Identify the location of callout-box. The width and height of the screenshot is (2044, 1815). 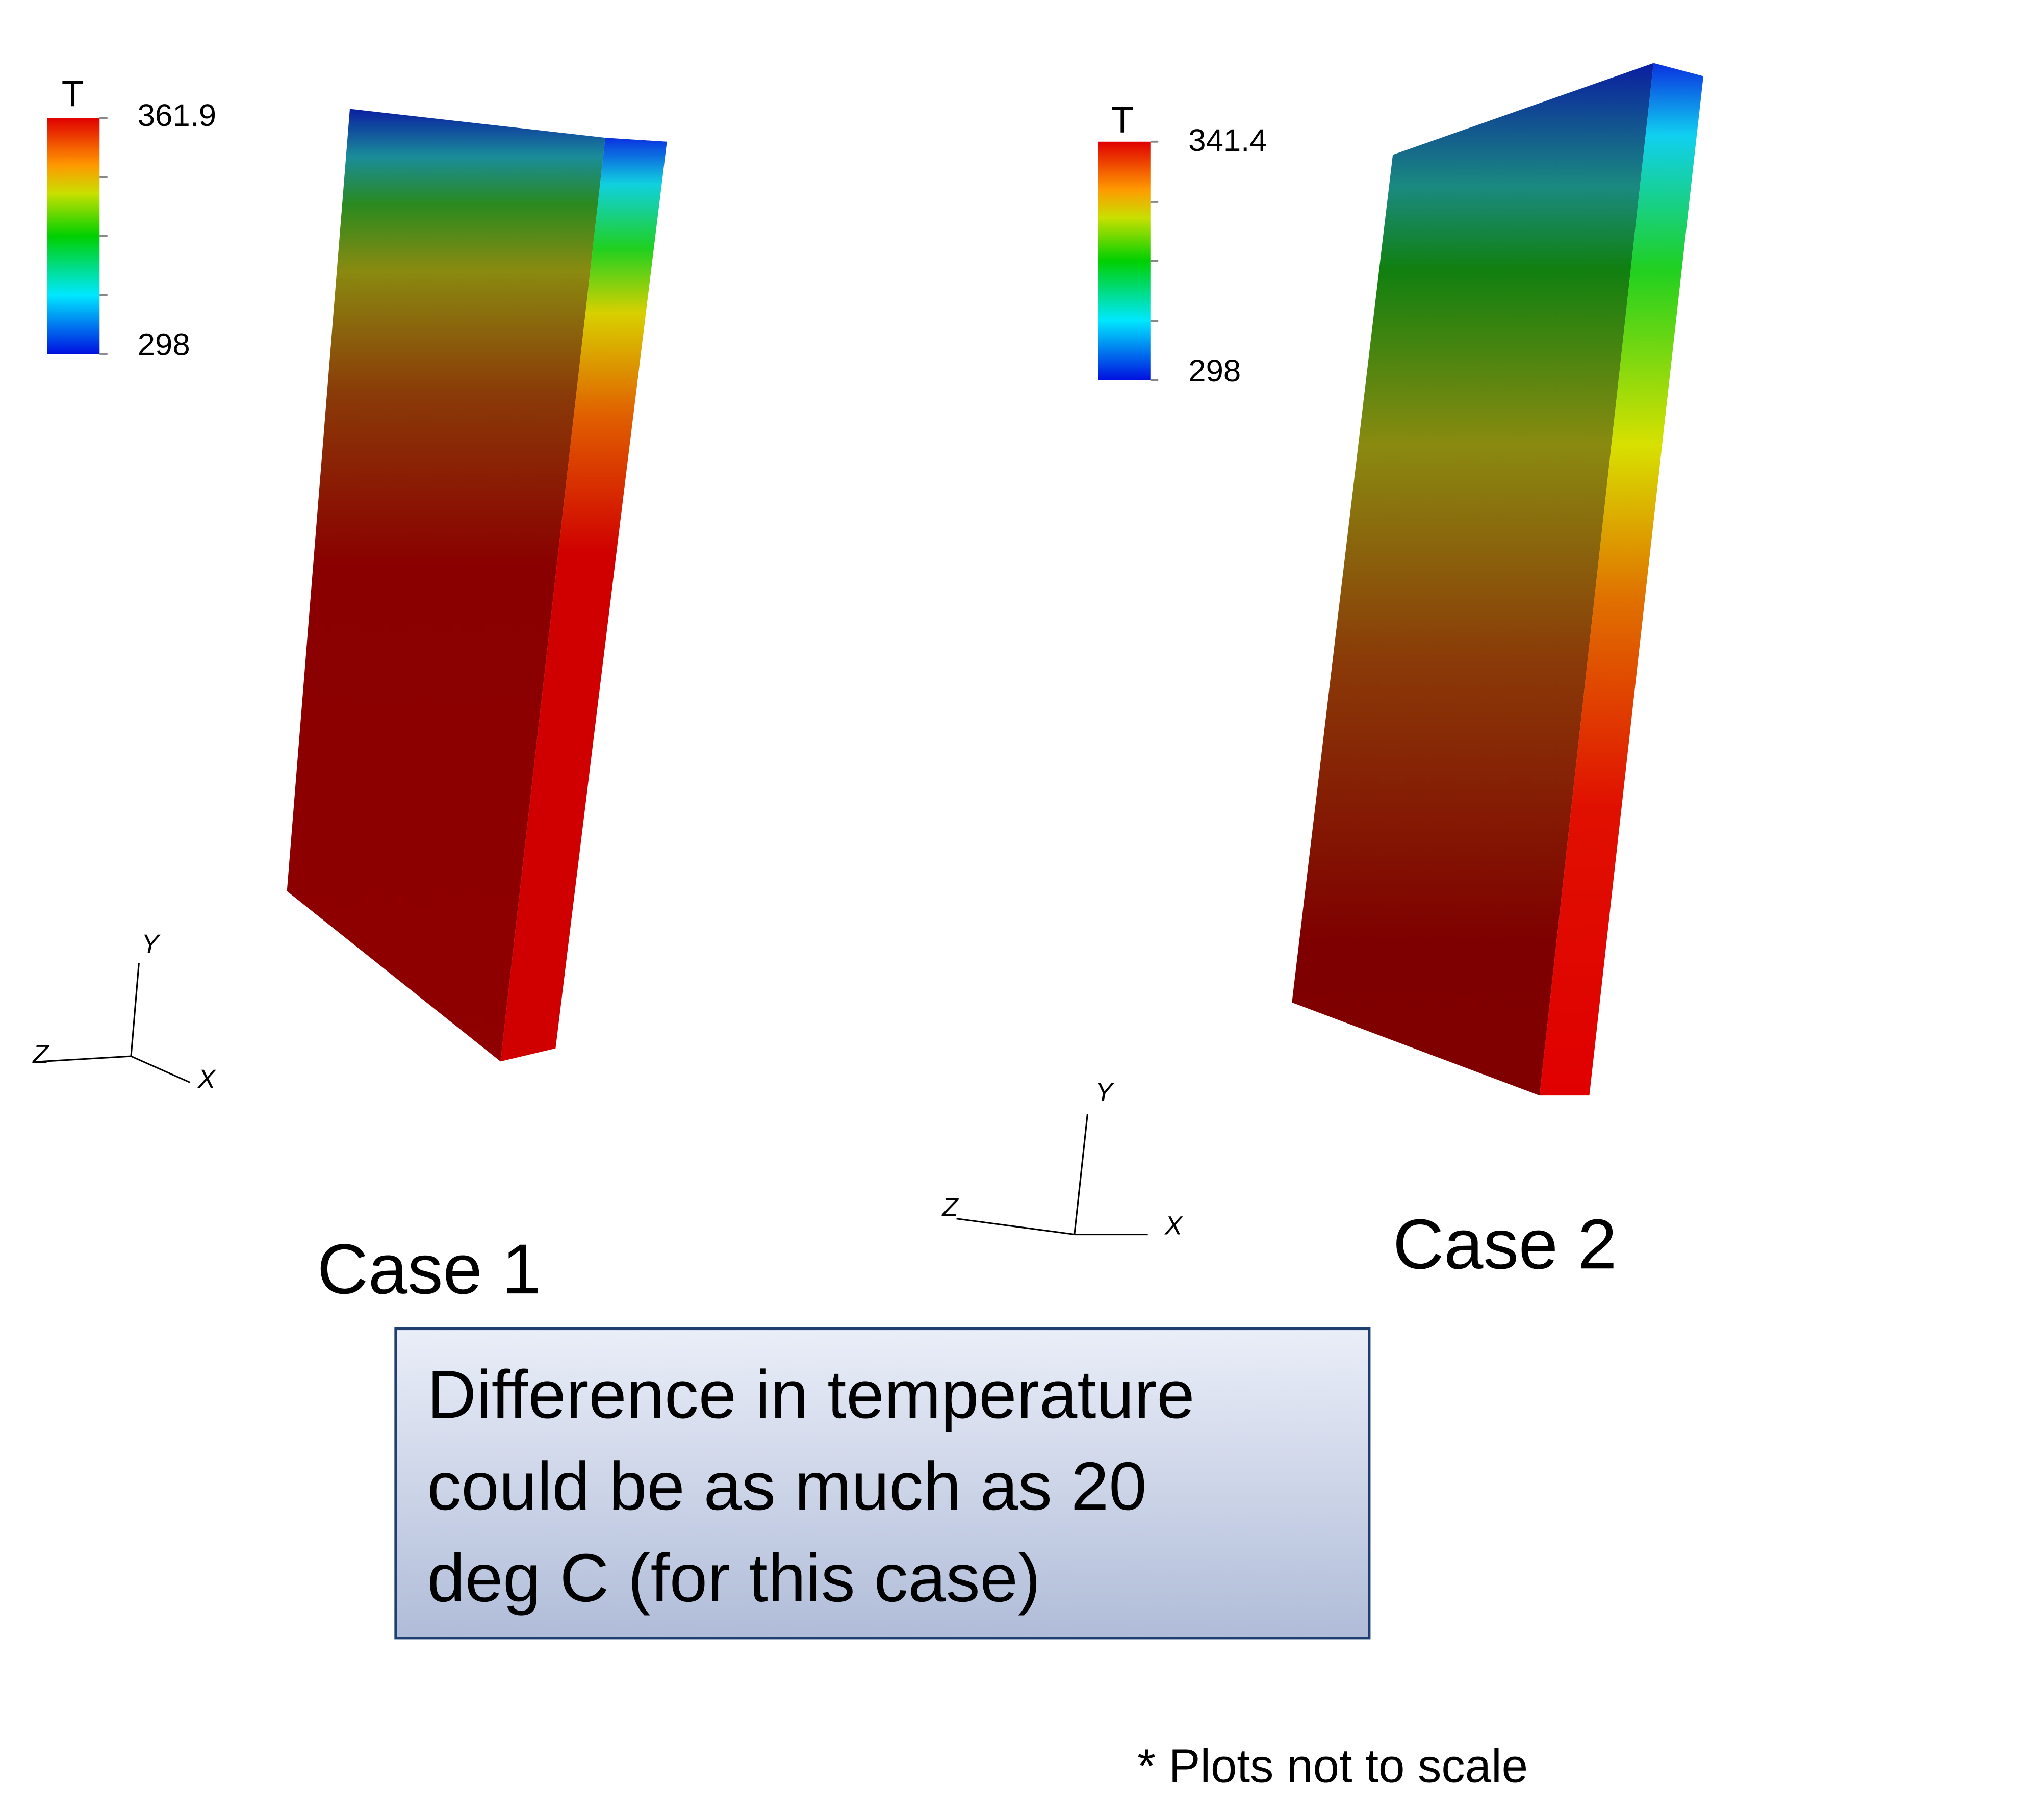
(882, 1483).